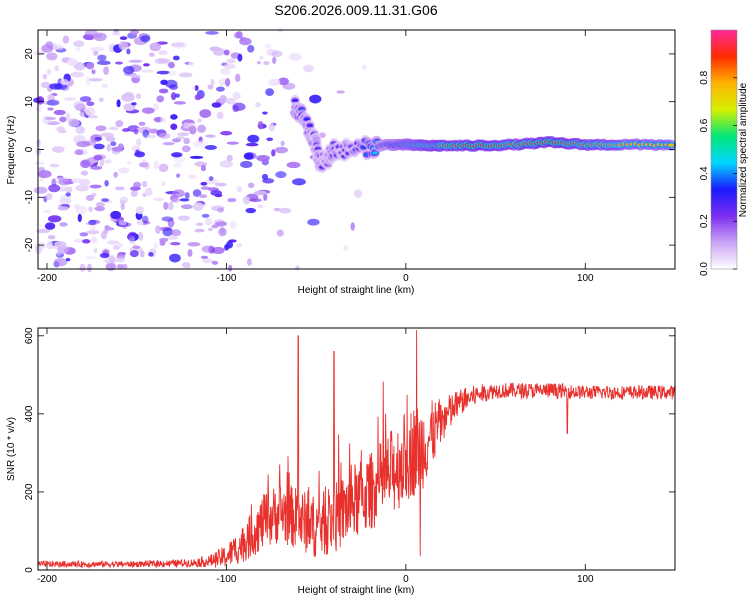 Image resolution: width=750 pixels, height=600 pixels. I want to click on colorbar-tick-label: 0.4, so click(704, 173).